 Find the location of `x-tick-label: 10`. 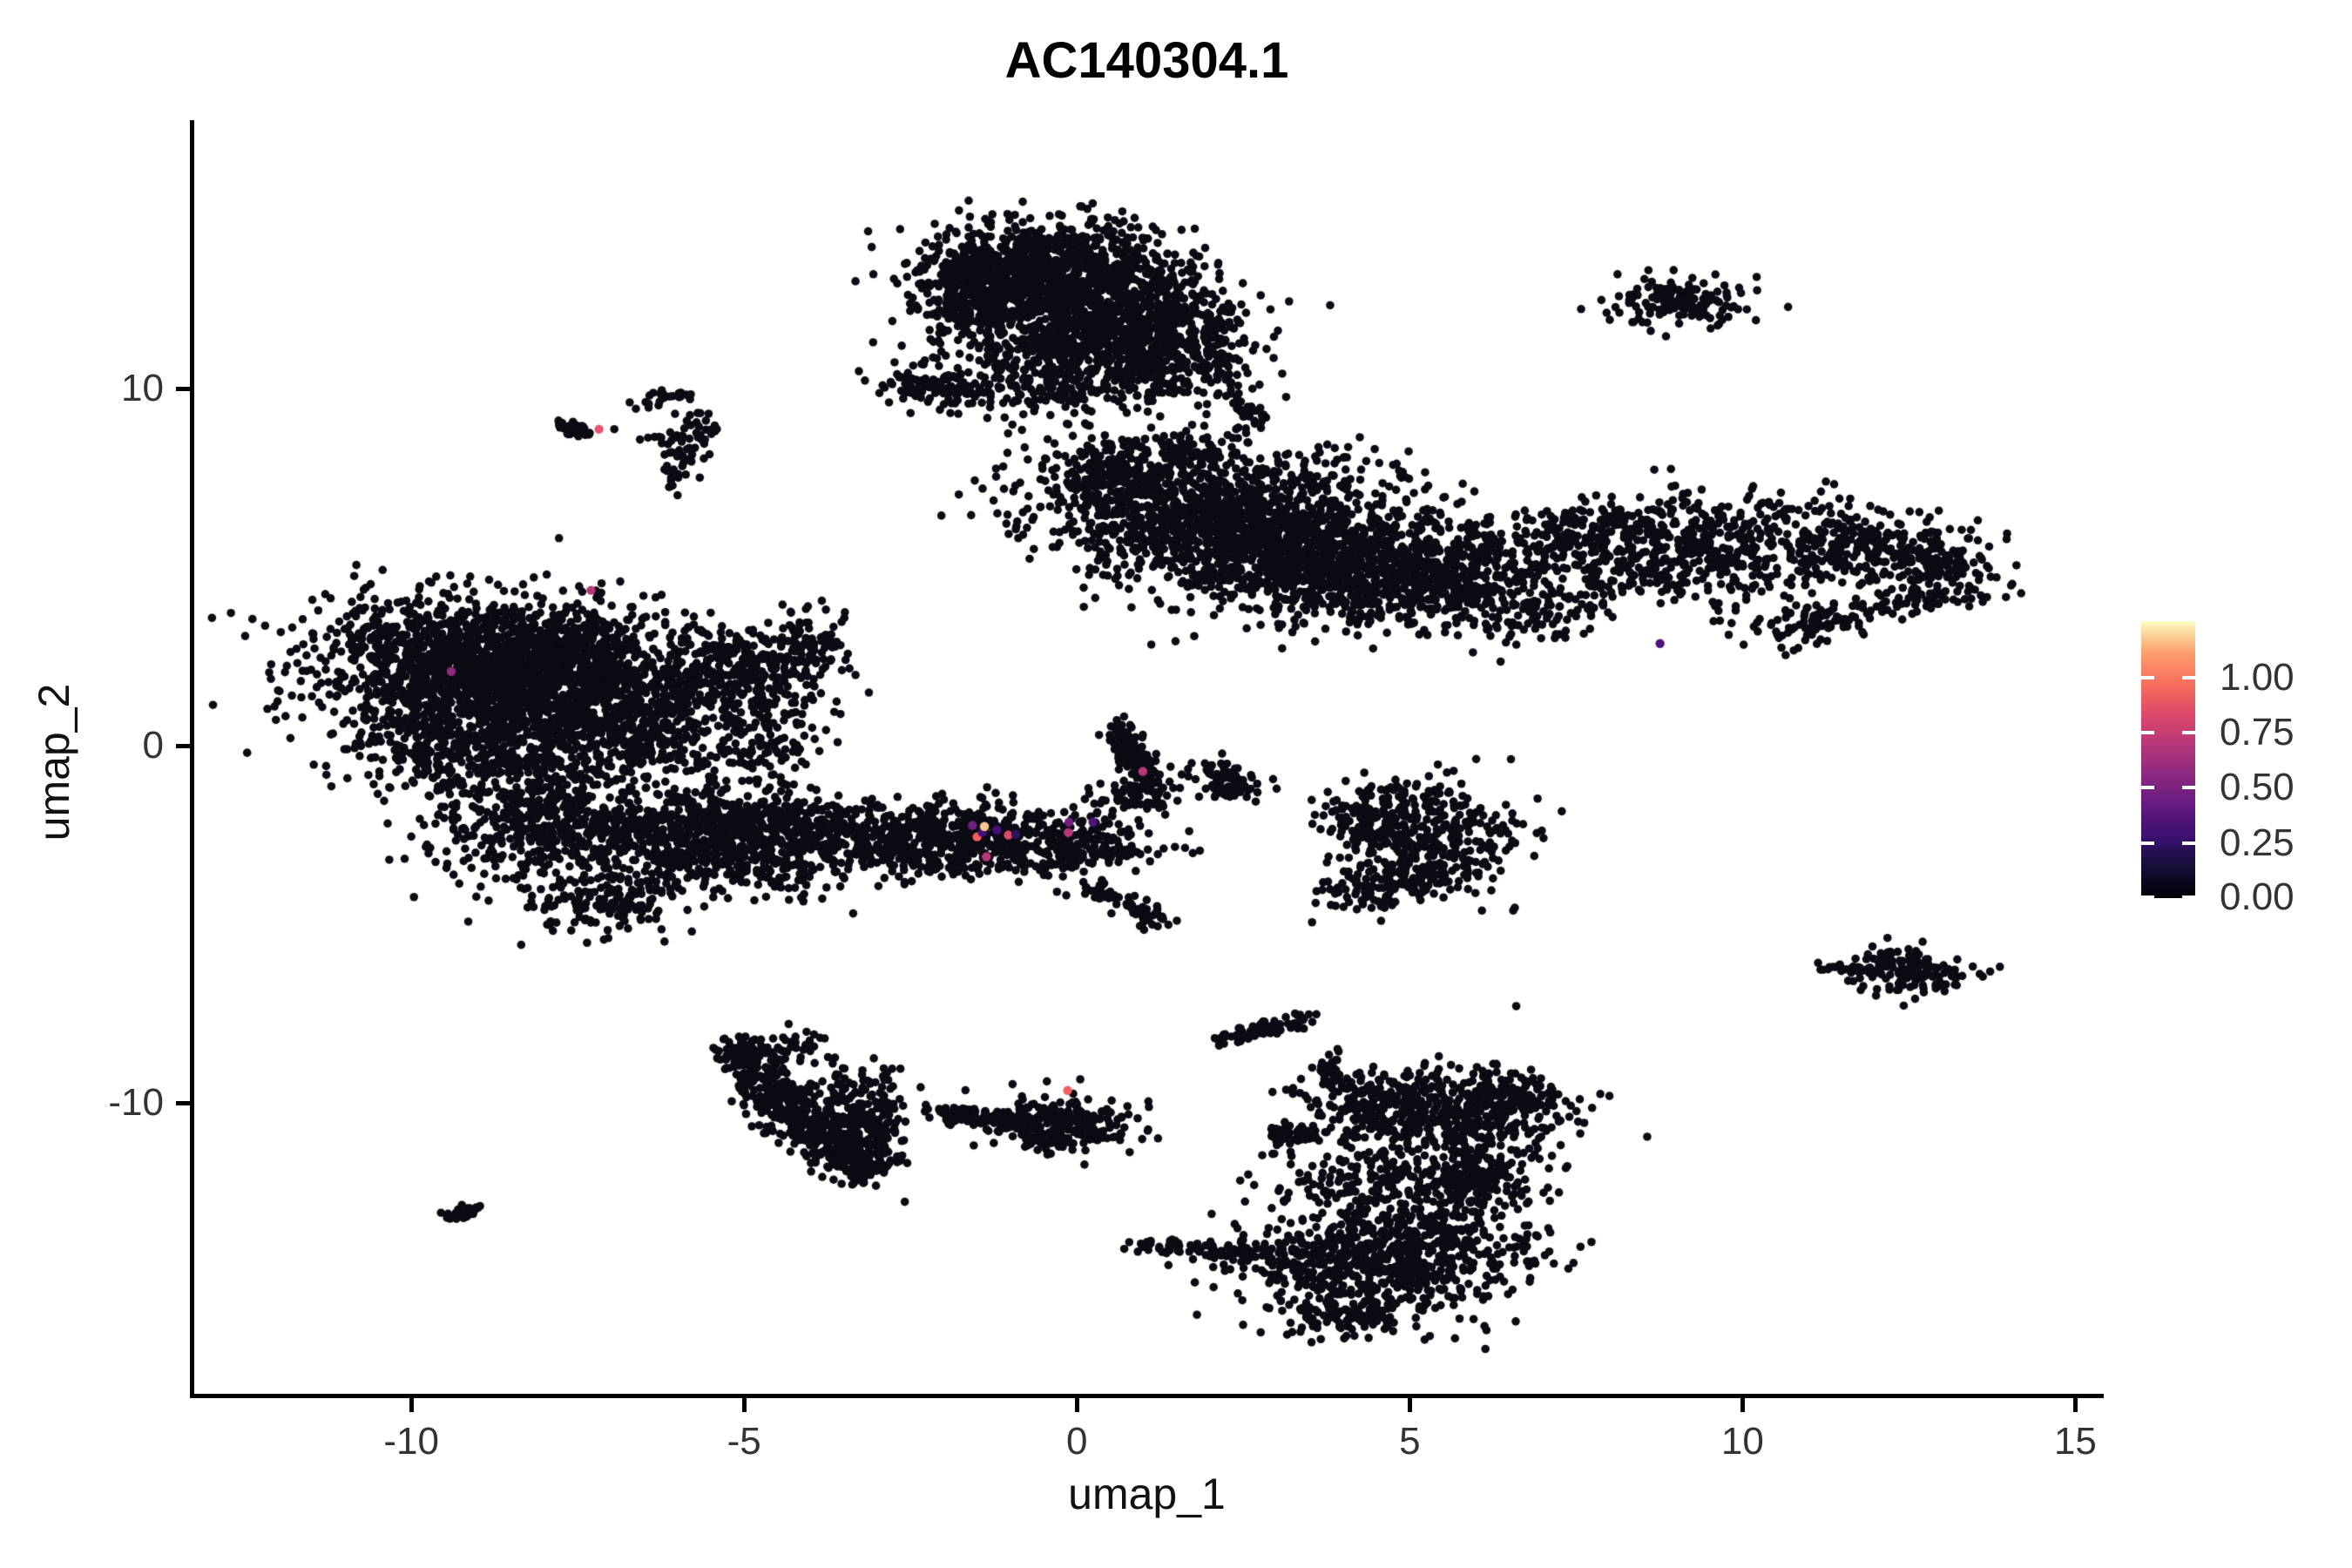

x-tick-label: 10 is located at coordinates (1742, 1441).